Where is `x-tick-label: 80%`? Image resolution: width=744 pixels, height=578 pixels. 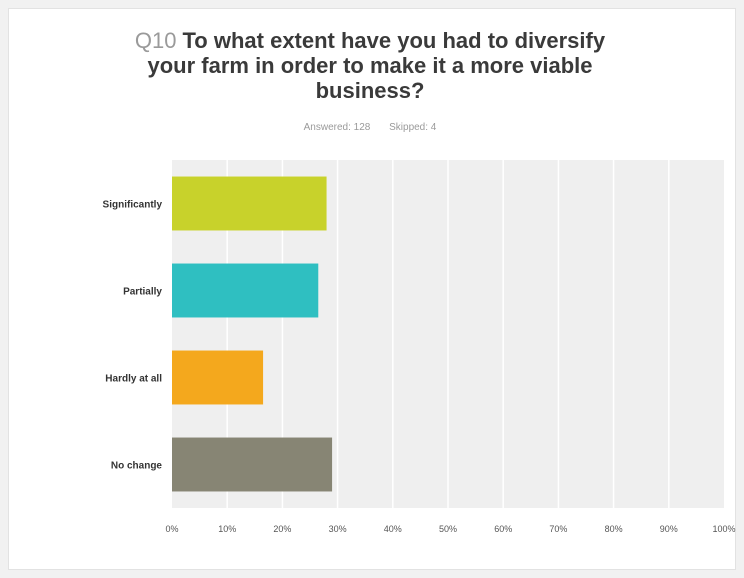
x-tick-label: 80% is located at coordinates (614, 529).